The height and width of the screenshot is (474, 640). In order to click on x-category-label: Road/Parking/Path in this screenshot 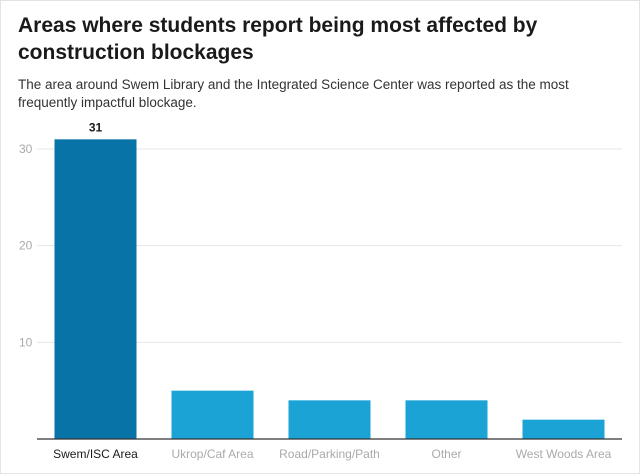, I will do `click(329, 454)`.